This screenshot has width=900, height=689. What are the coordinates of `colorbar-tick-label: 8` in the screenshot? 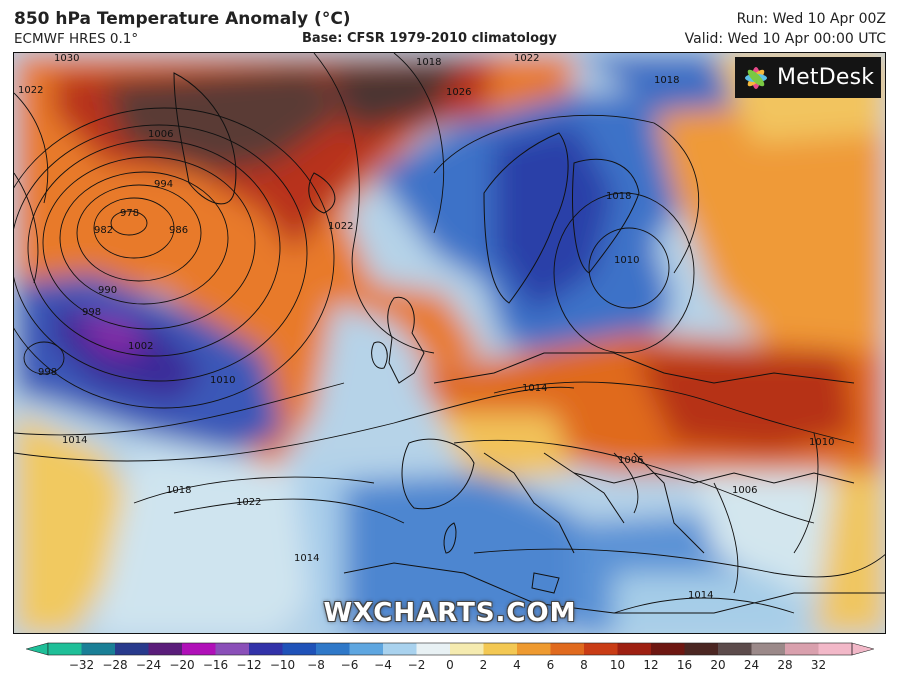 It's located at (584, 665).